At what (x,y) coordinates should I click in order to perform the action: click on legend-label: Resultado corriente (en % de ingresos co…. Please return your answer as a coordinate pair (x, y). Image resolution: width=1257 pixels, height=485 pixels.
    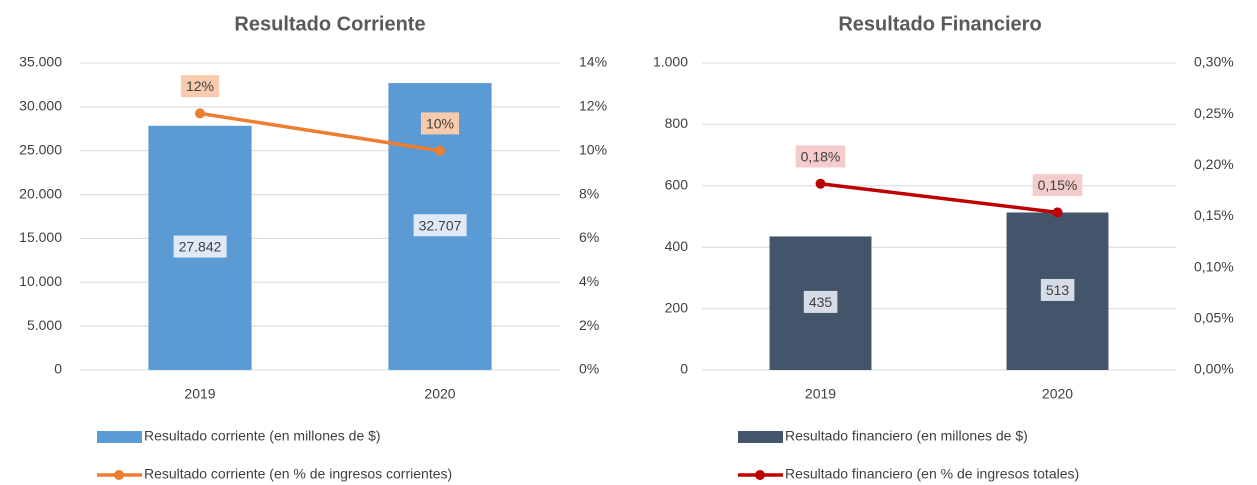
    Looking at the image, I should click on (298, 474).